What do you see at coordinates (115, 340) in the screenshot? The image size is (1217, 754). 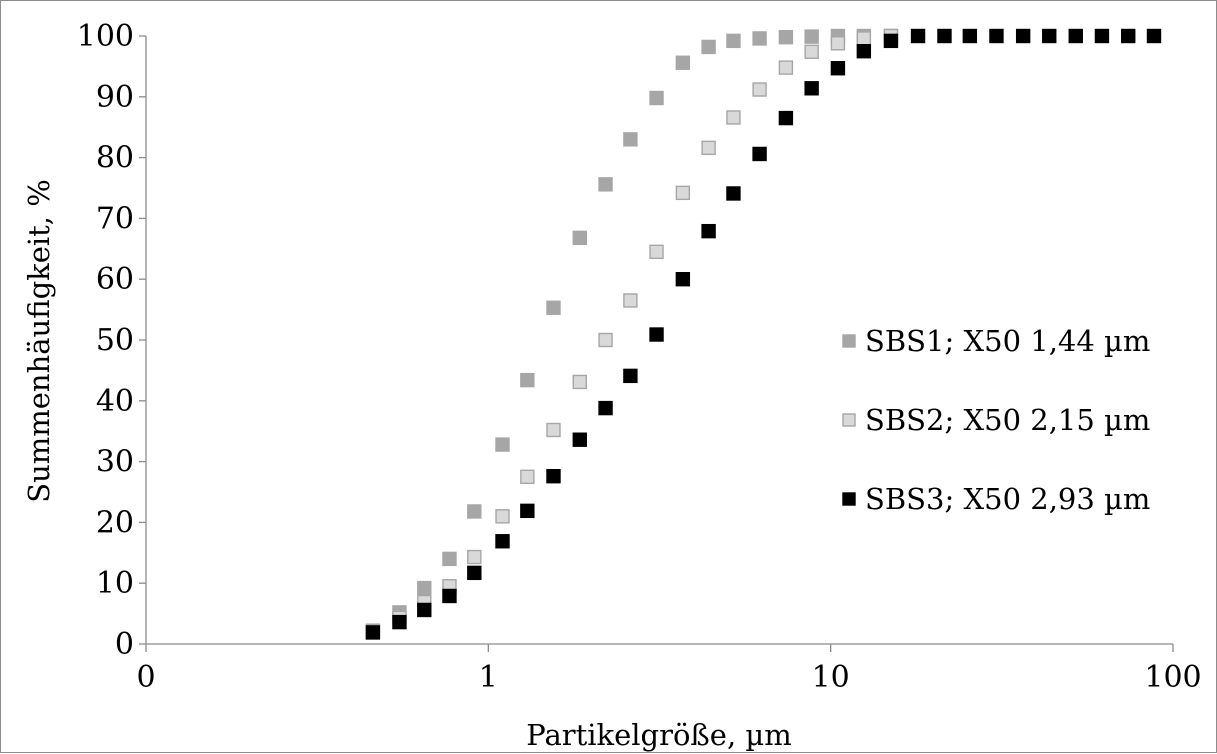 I see `y-tick-label: 50` at bounding box center [115, 340].